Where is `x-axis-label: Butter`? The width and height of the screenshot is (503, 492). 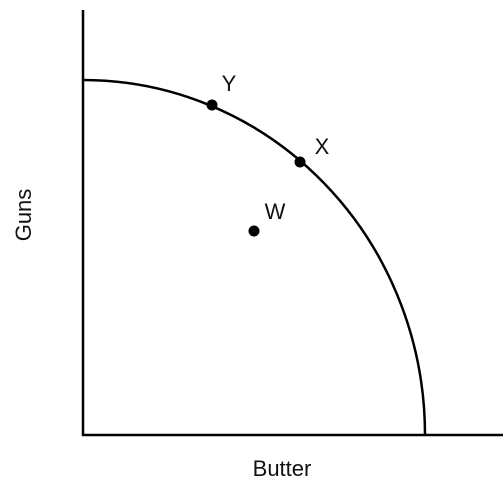 x-axis-label: Butter is located at coordinates (282, 468).